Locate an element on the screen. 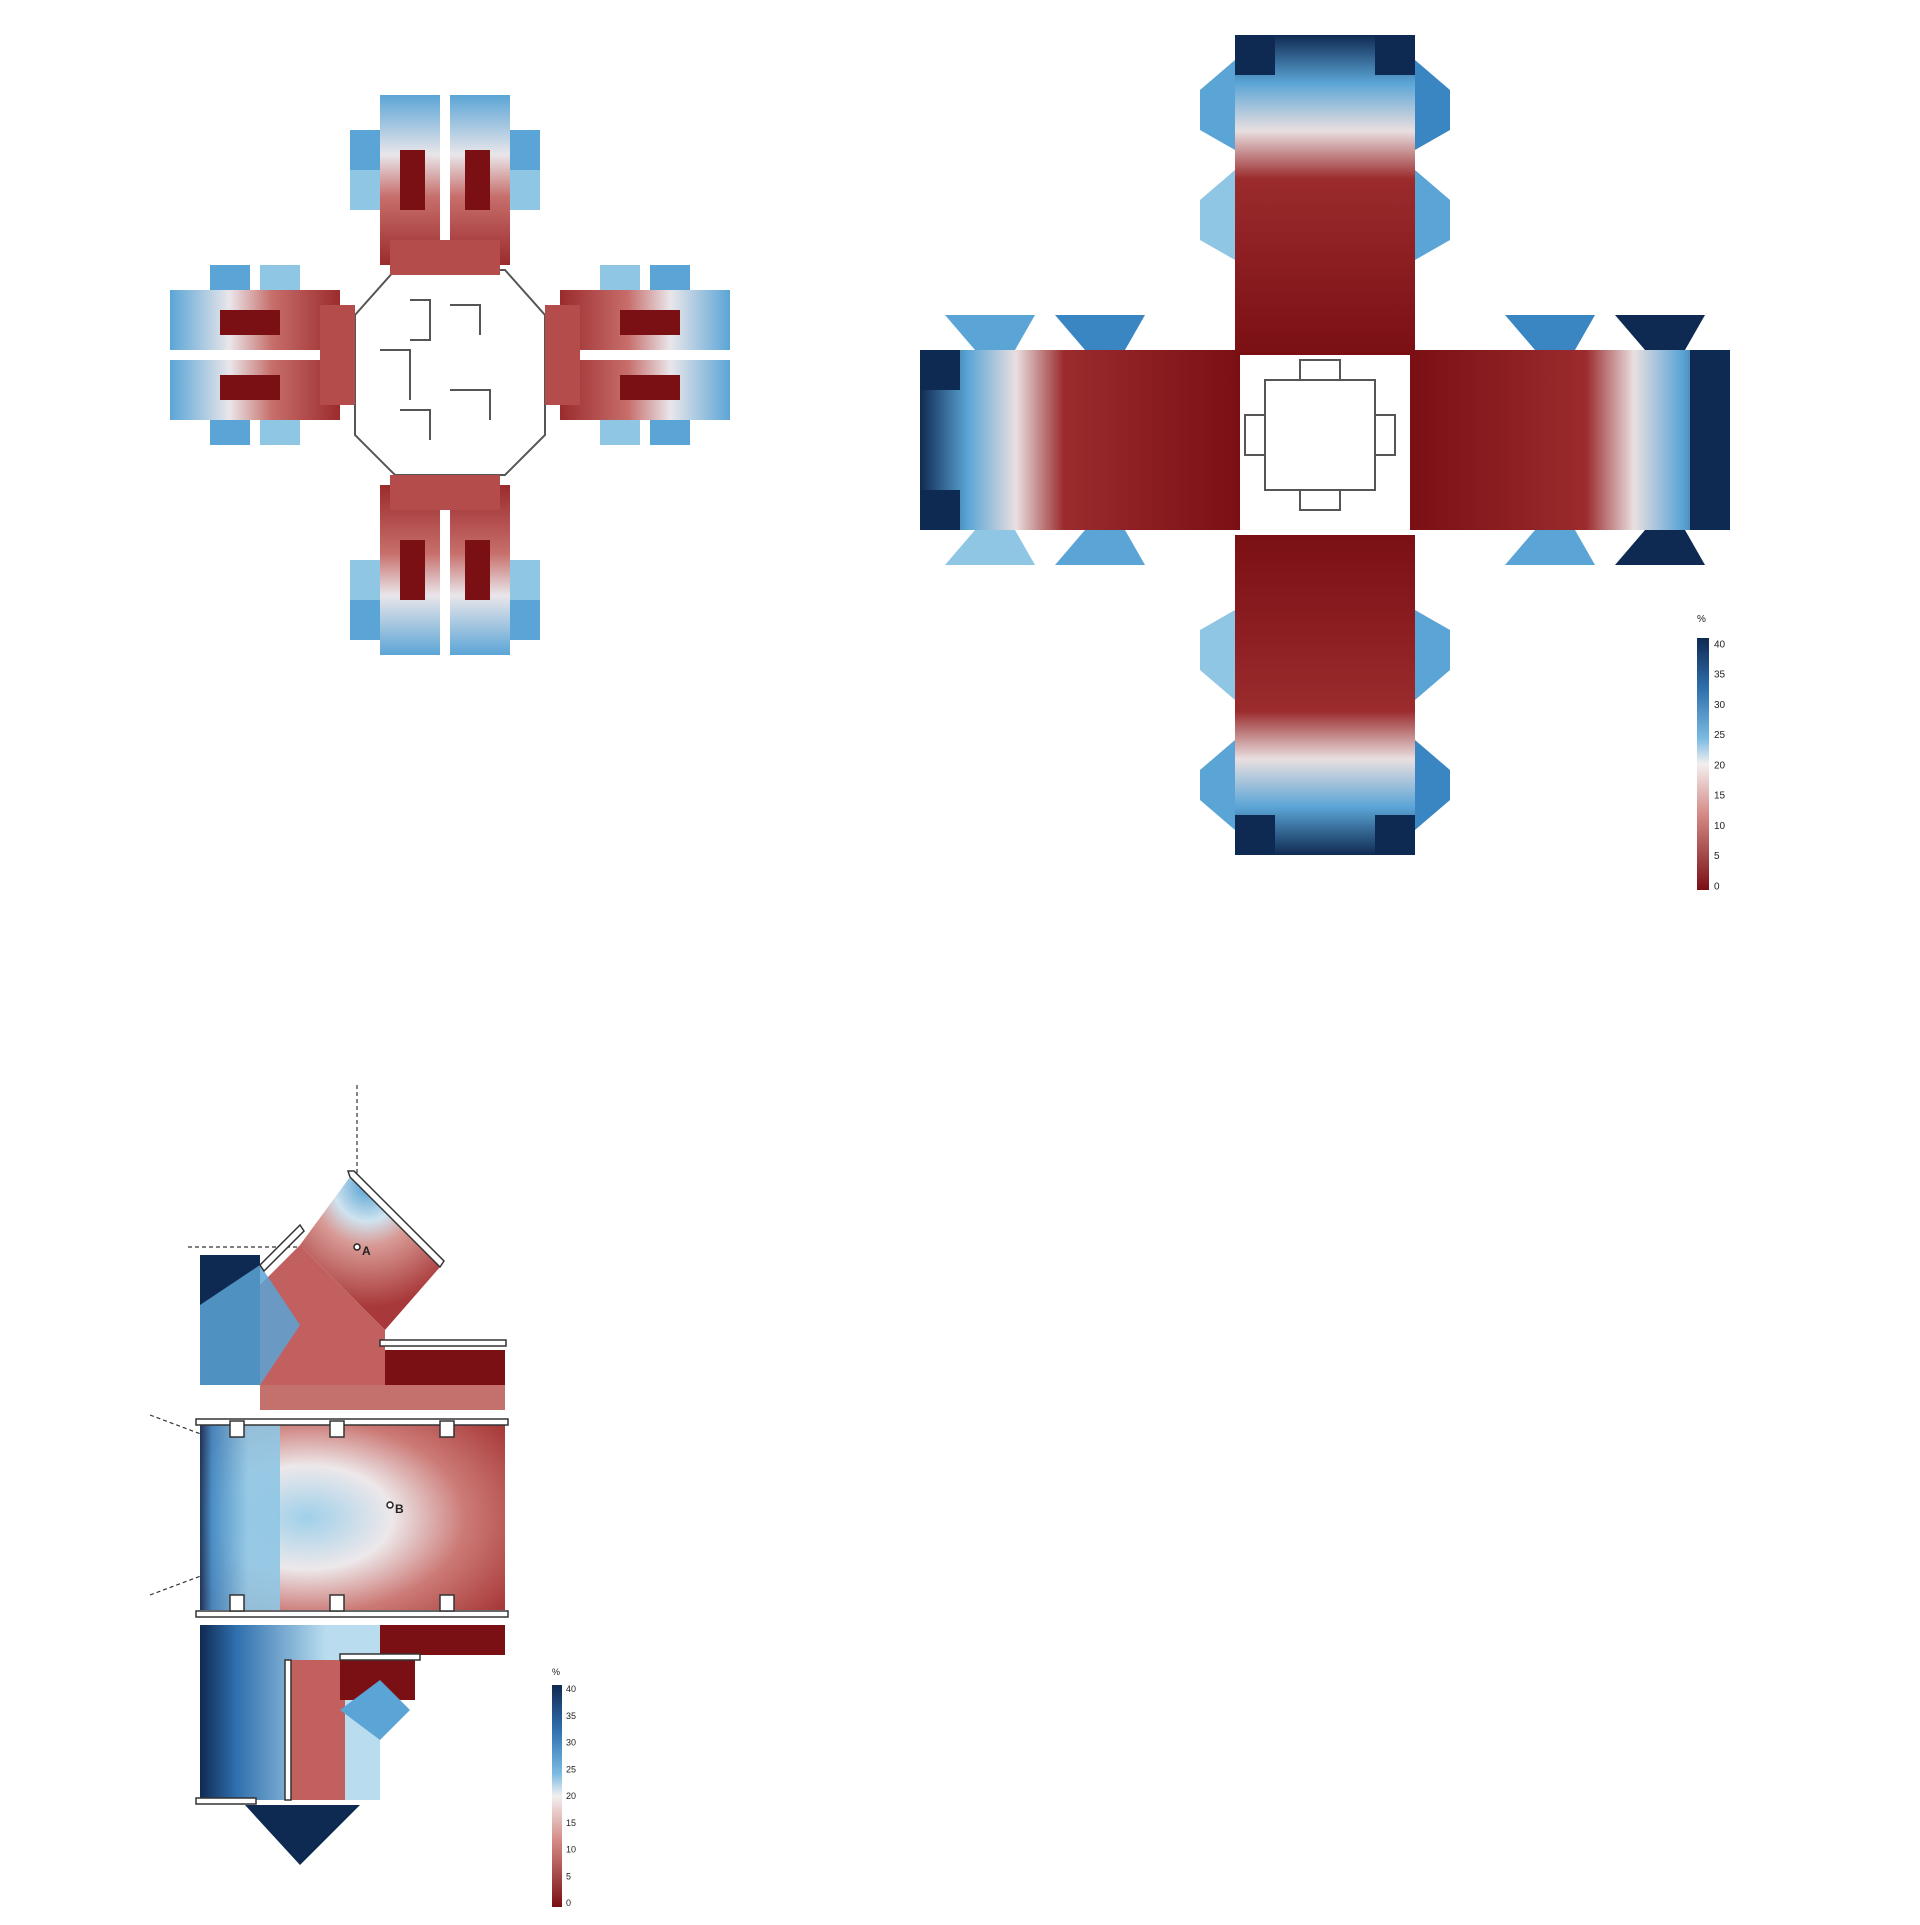 Image resolution: width=1920 pixels, height=1925 pixels. east-wing is located at coordinates (637, 355).